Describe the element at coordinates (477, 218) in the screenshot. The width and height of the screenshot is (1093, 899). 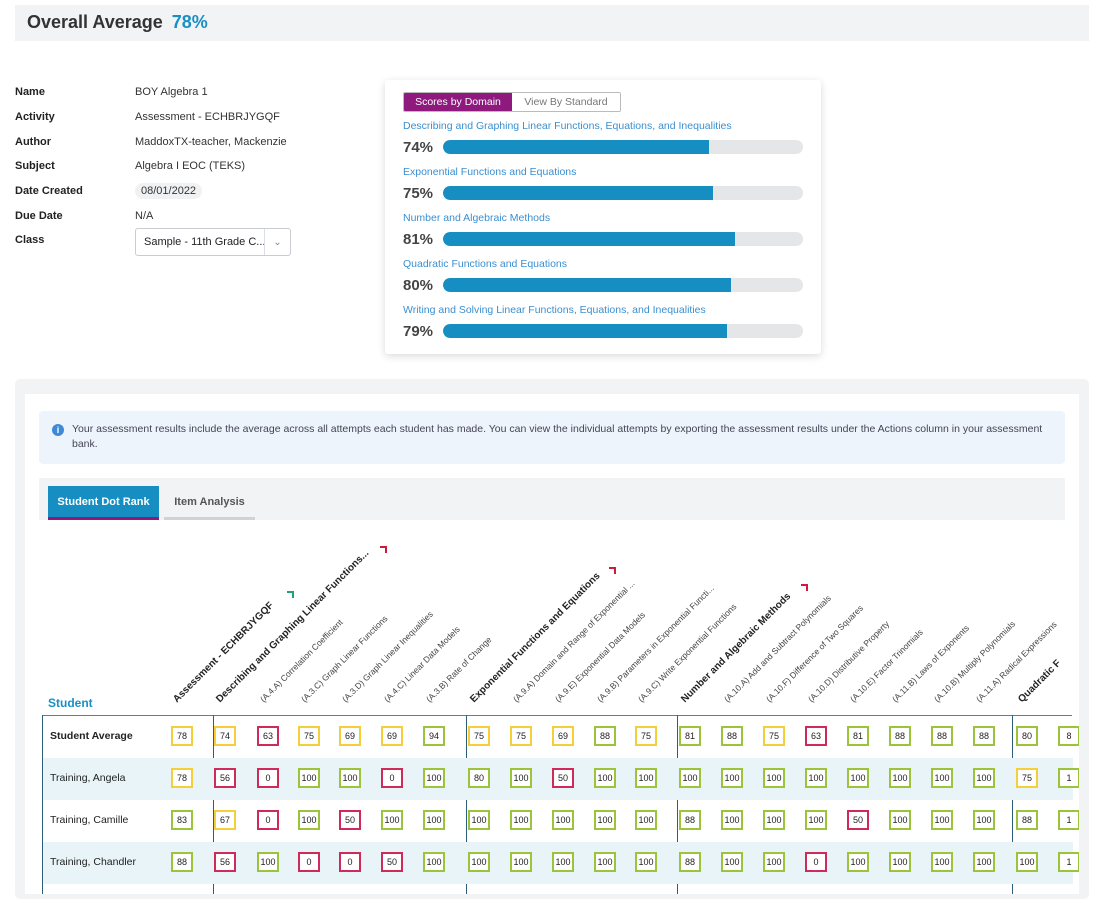
I see `domain-name: Number and Algebraic Methods` at that location.